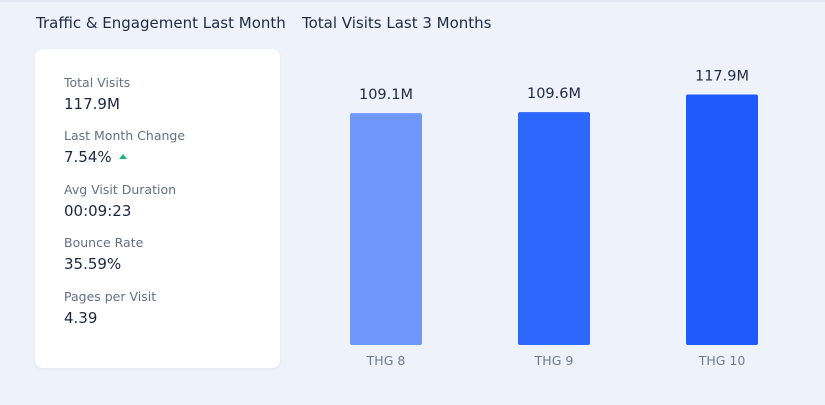  What do you see at coordinates (124, 147) in the screenshot?
I see `metric-last-month-change: Last Month Change 7.54%` at bounding box center [124, 147].